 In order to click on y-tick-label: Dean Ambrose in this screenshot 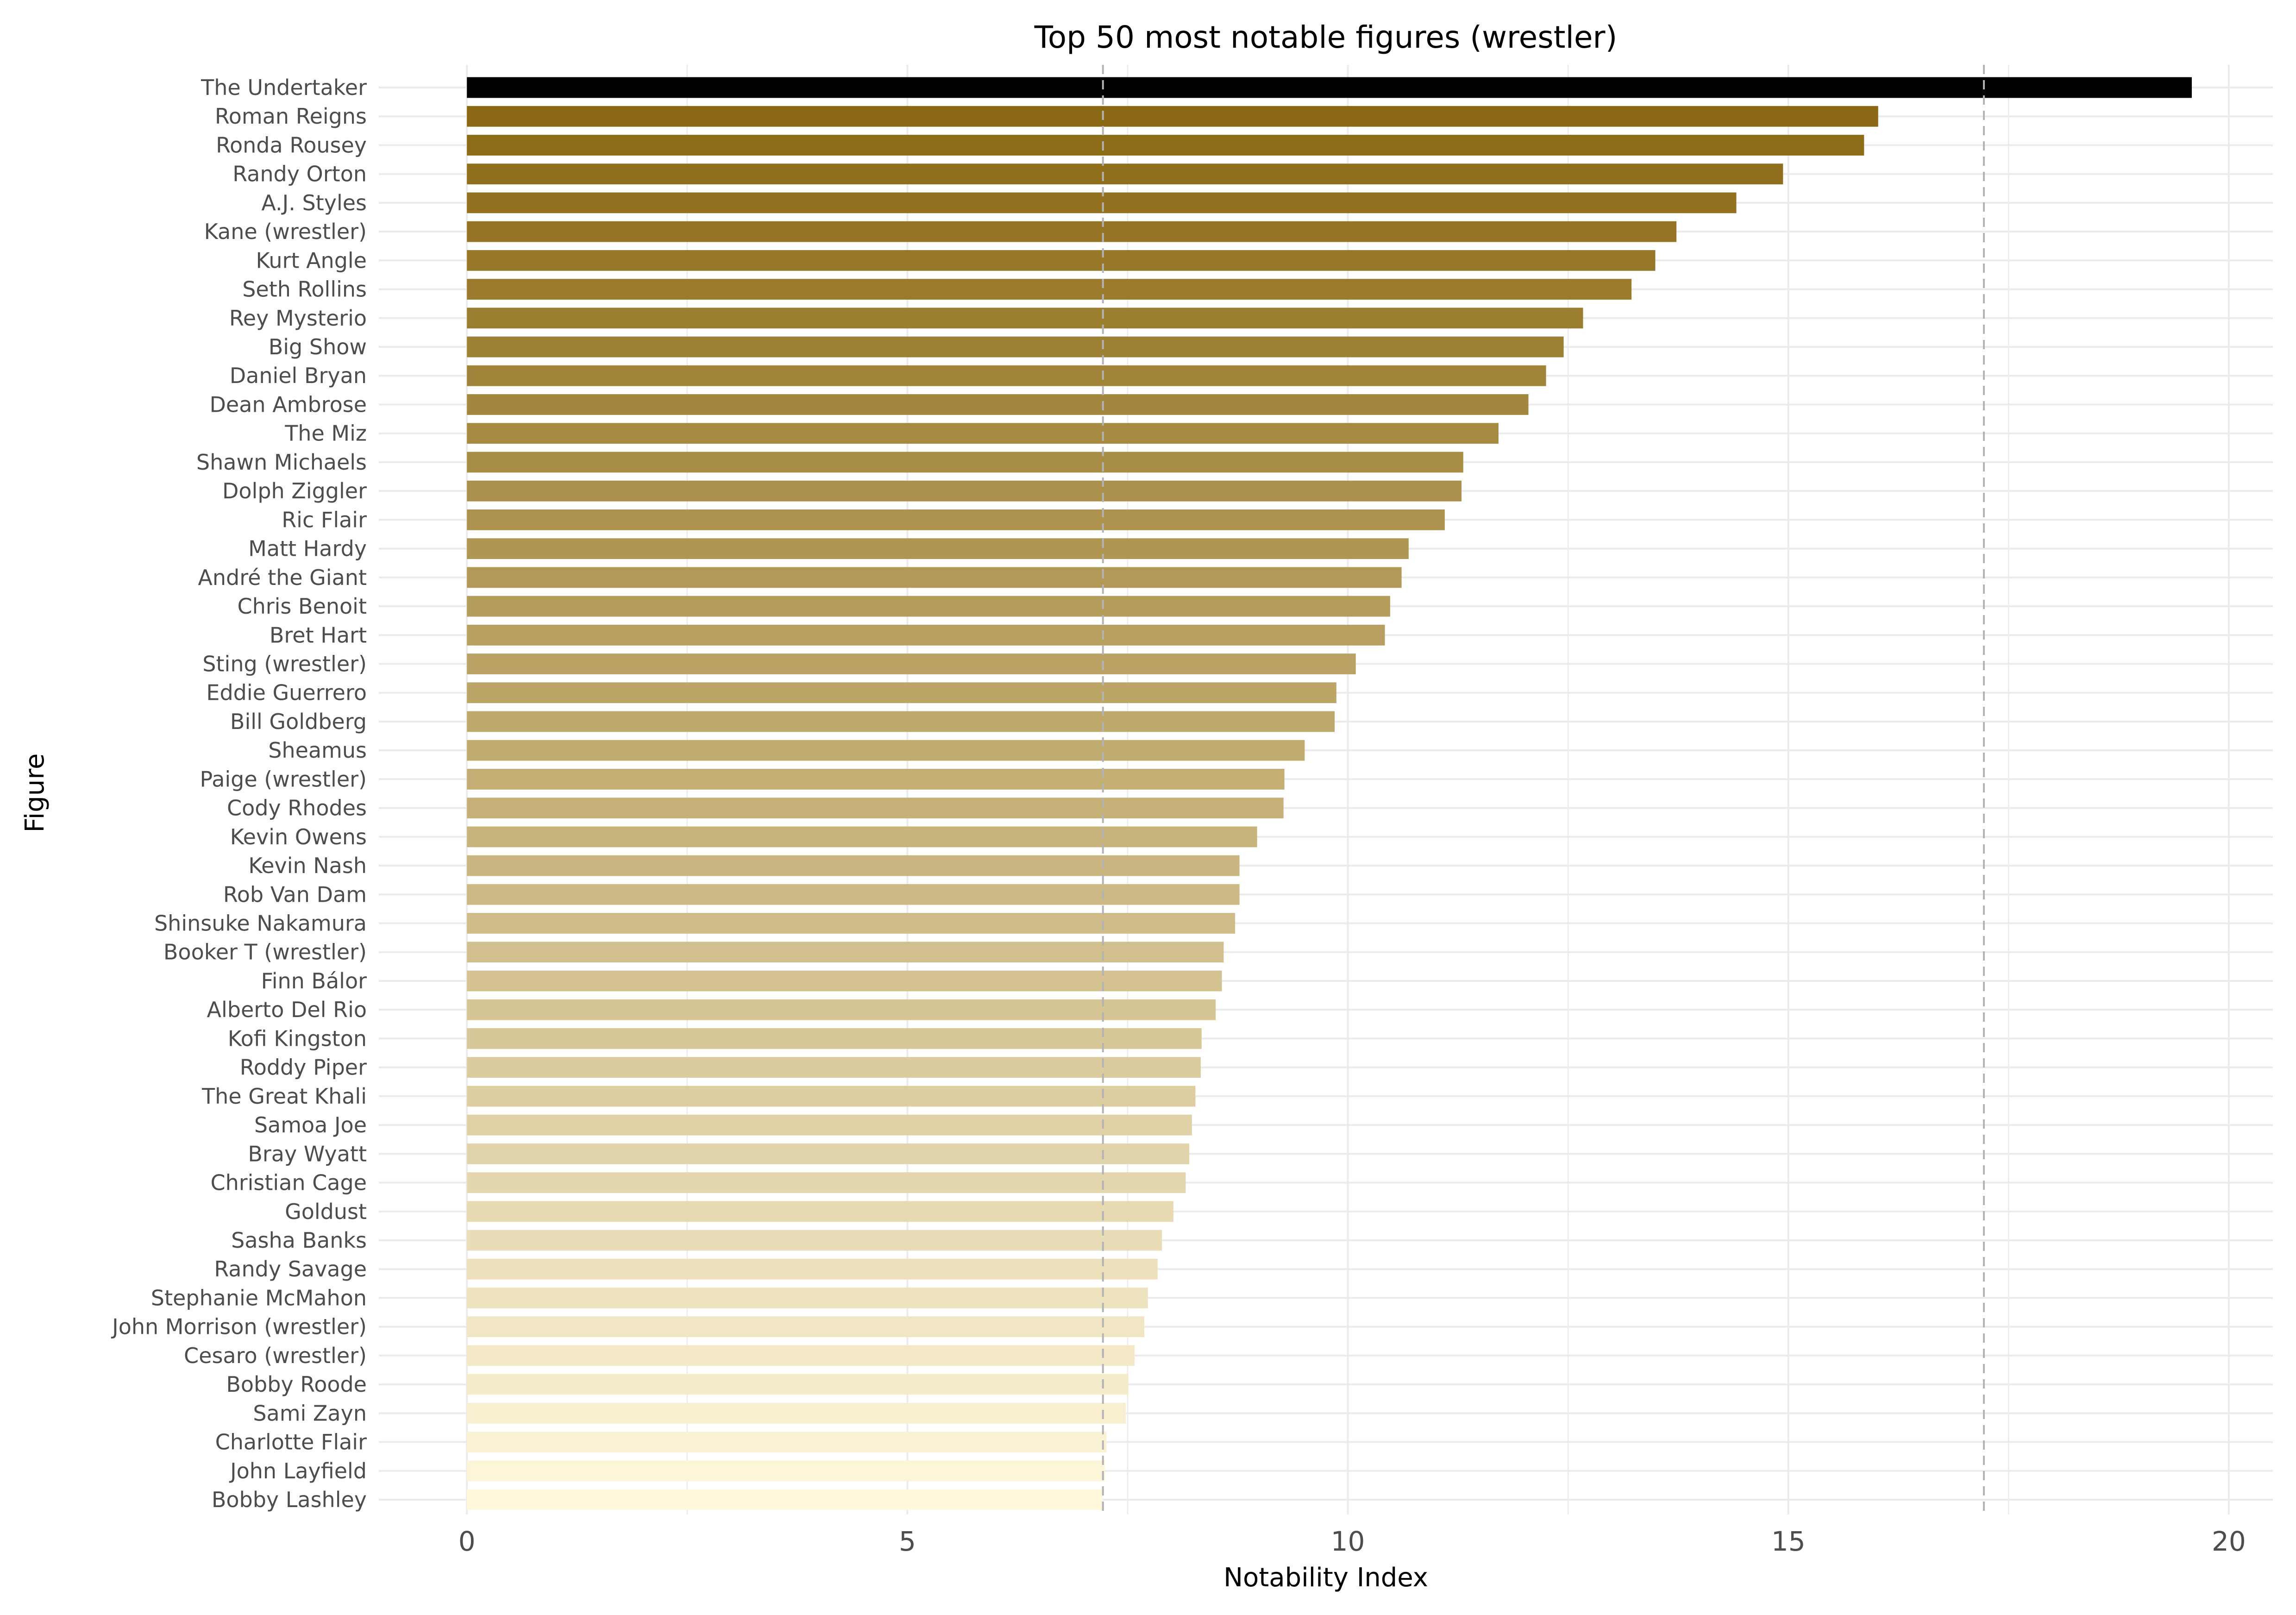, I will do `click(288, 404)`.